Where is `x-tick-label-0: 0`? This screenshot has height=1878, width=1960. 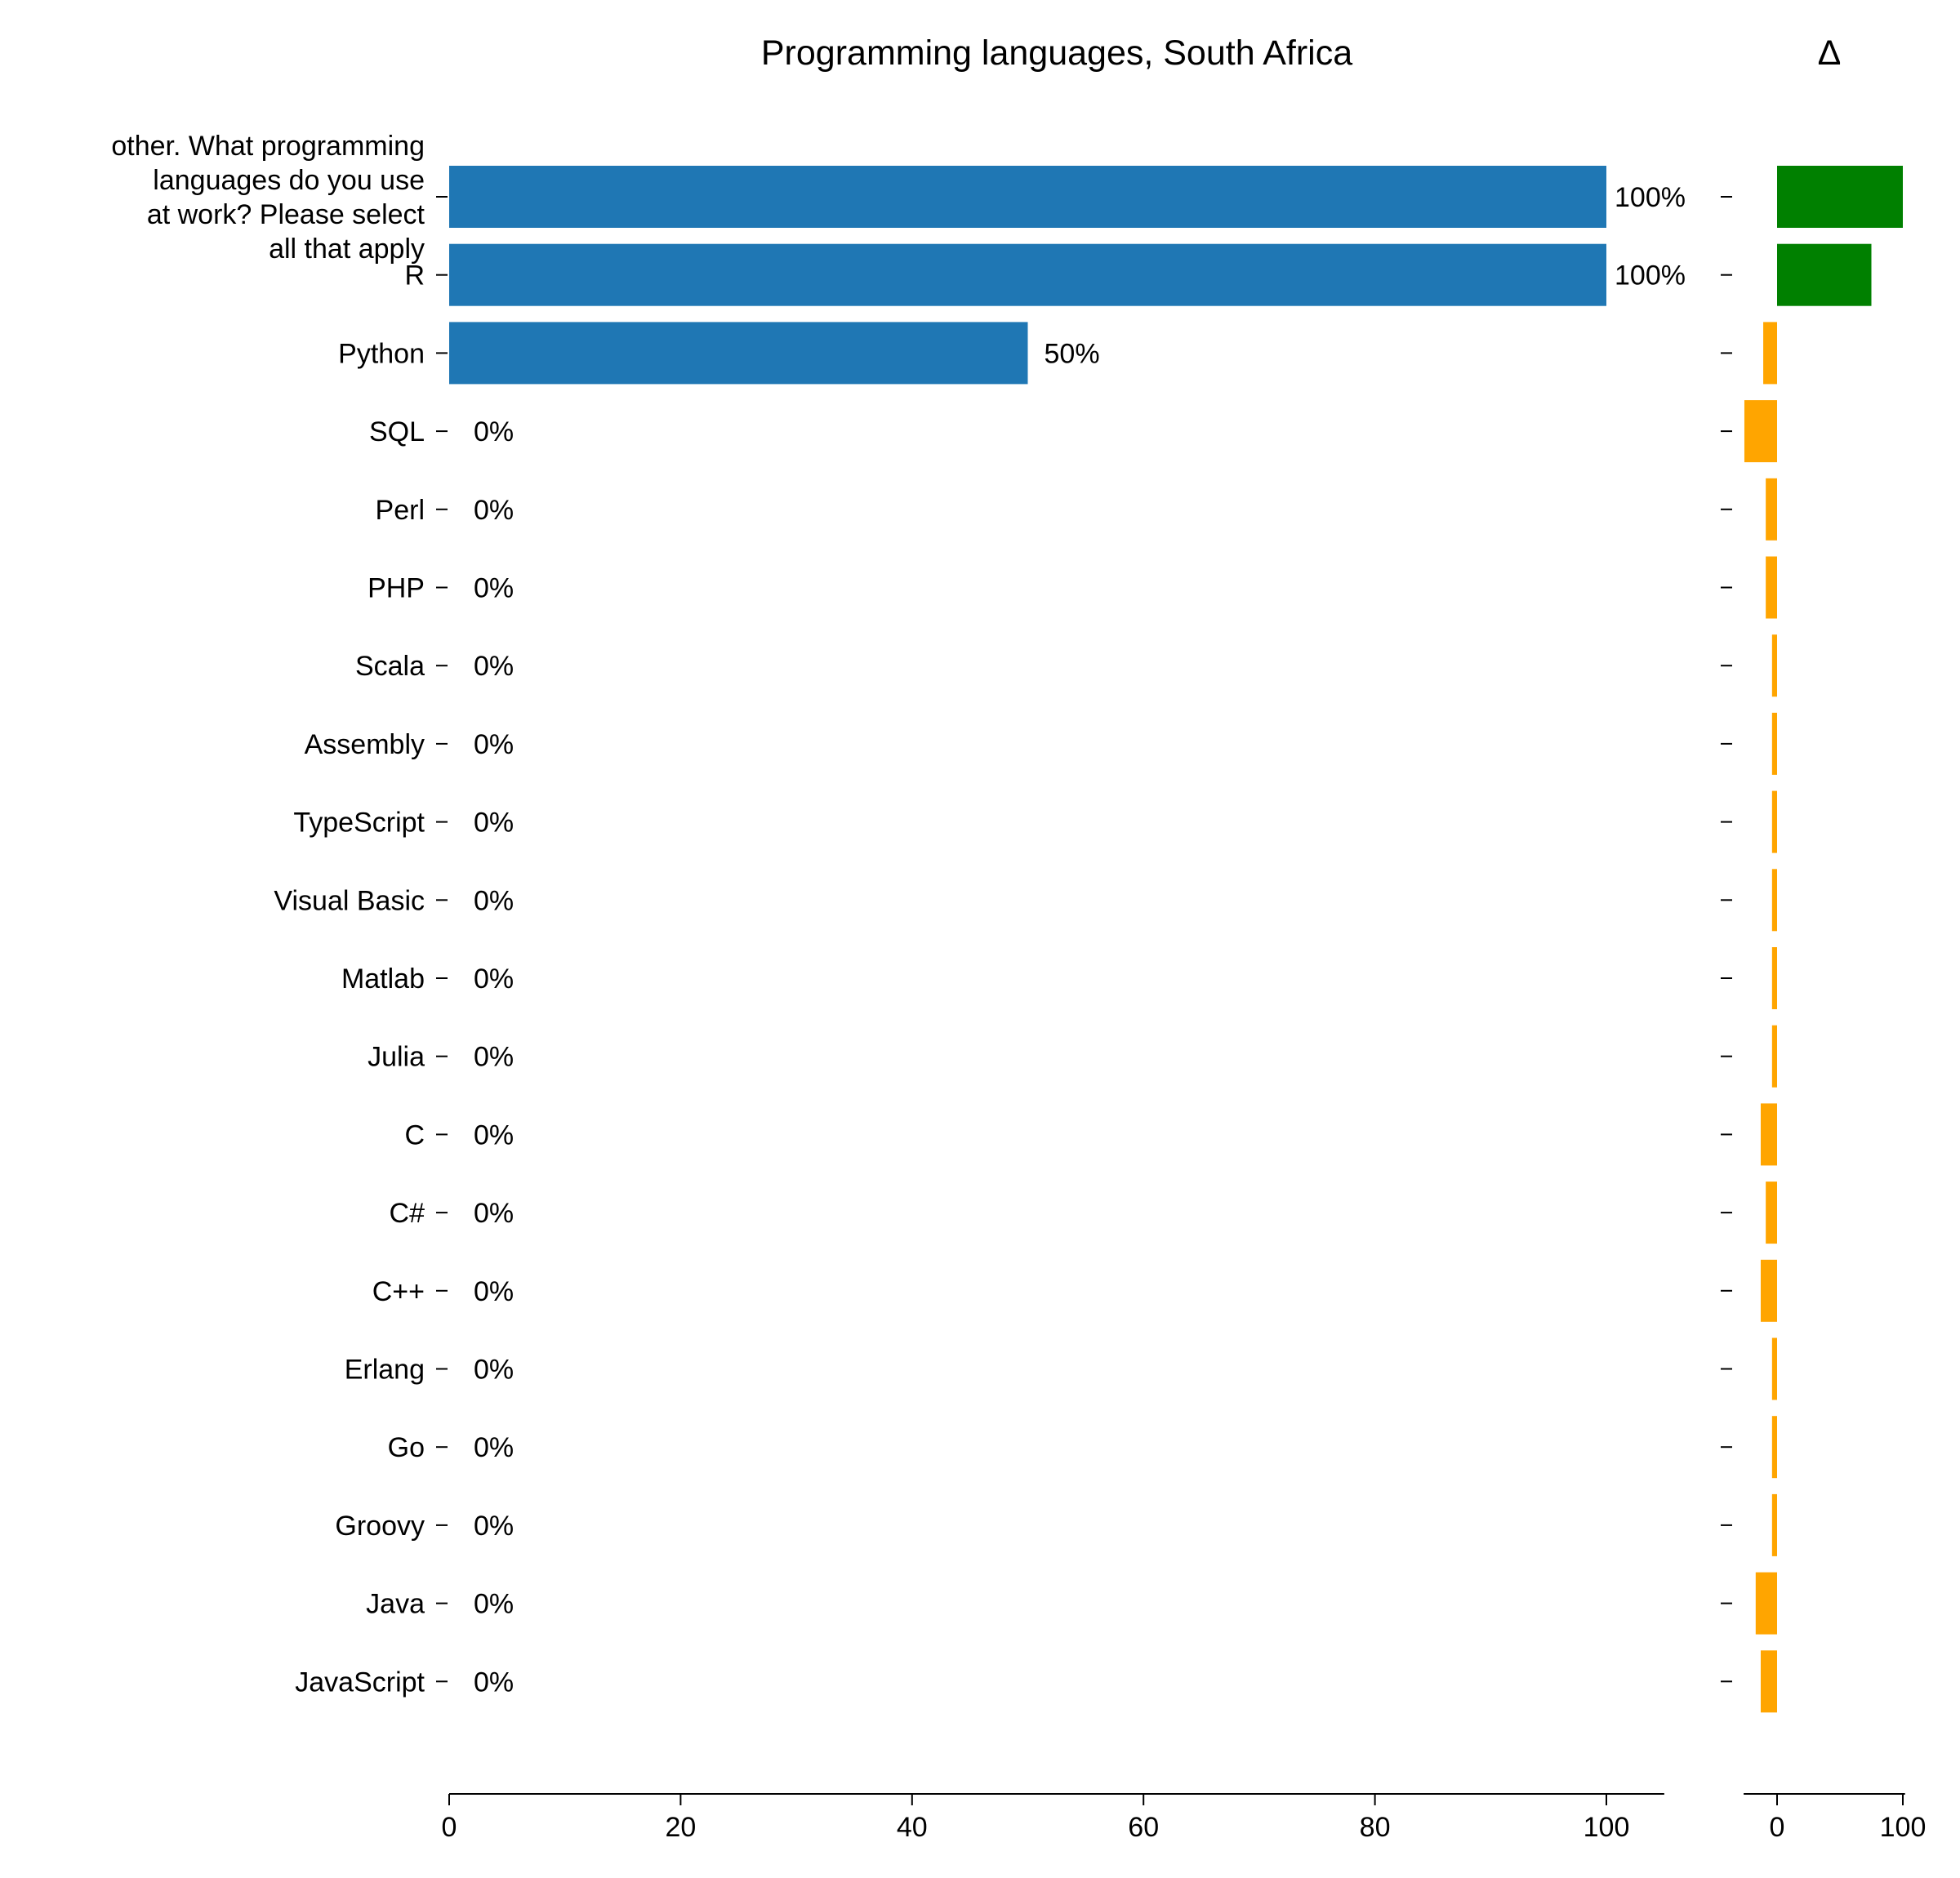 x-tick-label-0: 0 is located at coordinates (449, 1827).